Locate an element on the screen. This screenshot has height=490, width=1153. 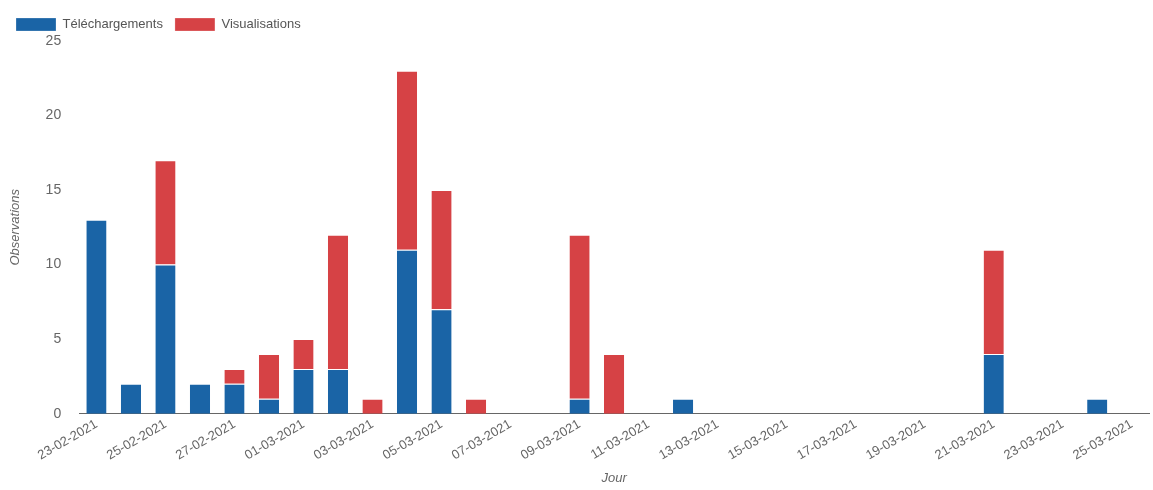
legend-label: Visualisations is located at coordinates (261, 24).